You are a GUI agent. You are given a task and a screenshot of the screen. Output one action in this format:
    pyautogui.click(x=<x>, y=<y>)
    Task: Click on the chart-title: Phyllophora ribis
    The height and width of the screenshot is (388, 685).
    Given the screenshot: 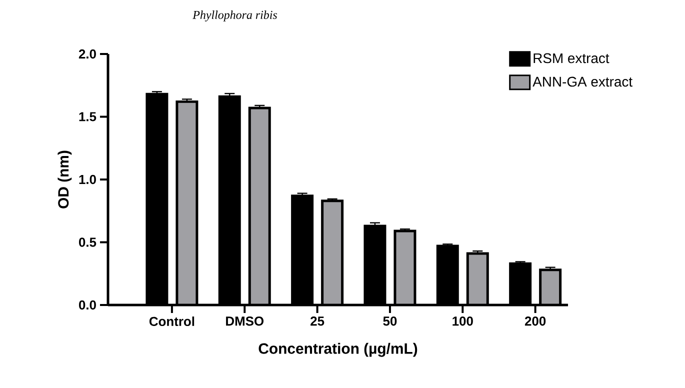 What is the action you would take?
    pyautogui.click(x=234, y=16)
    